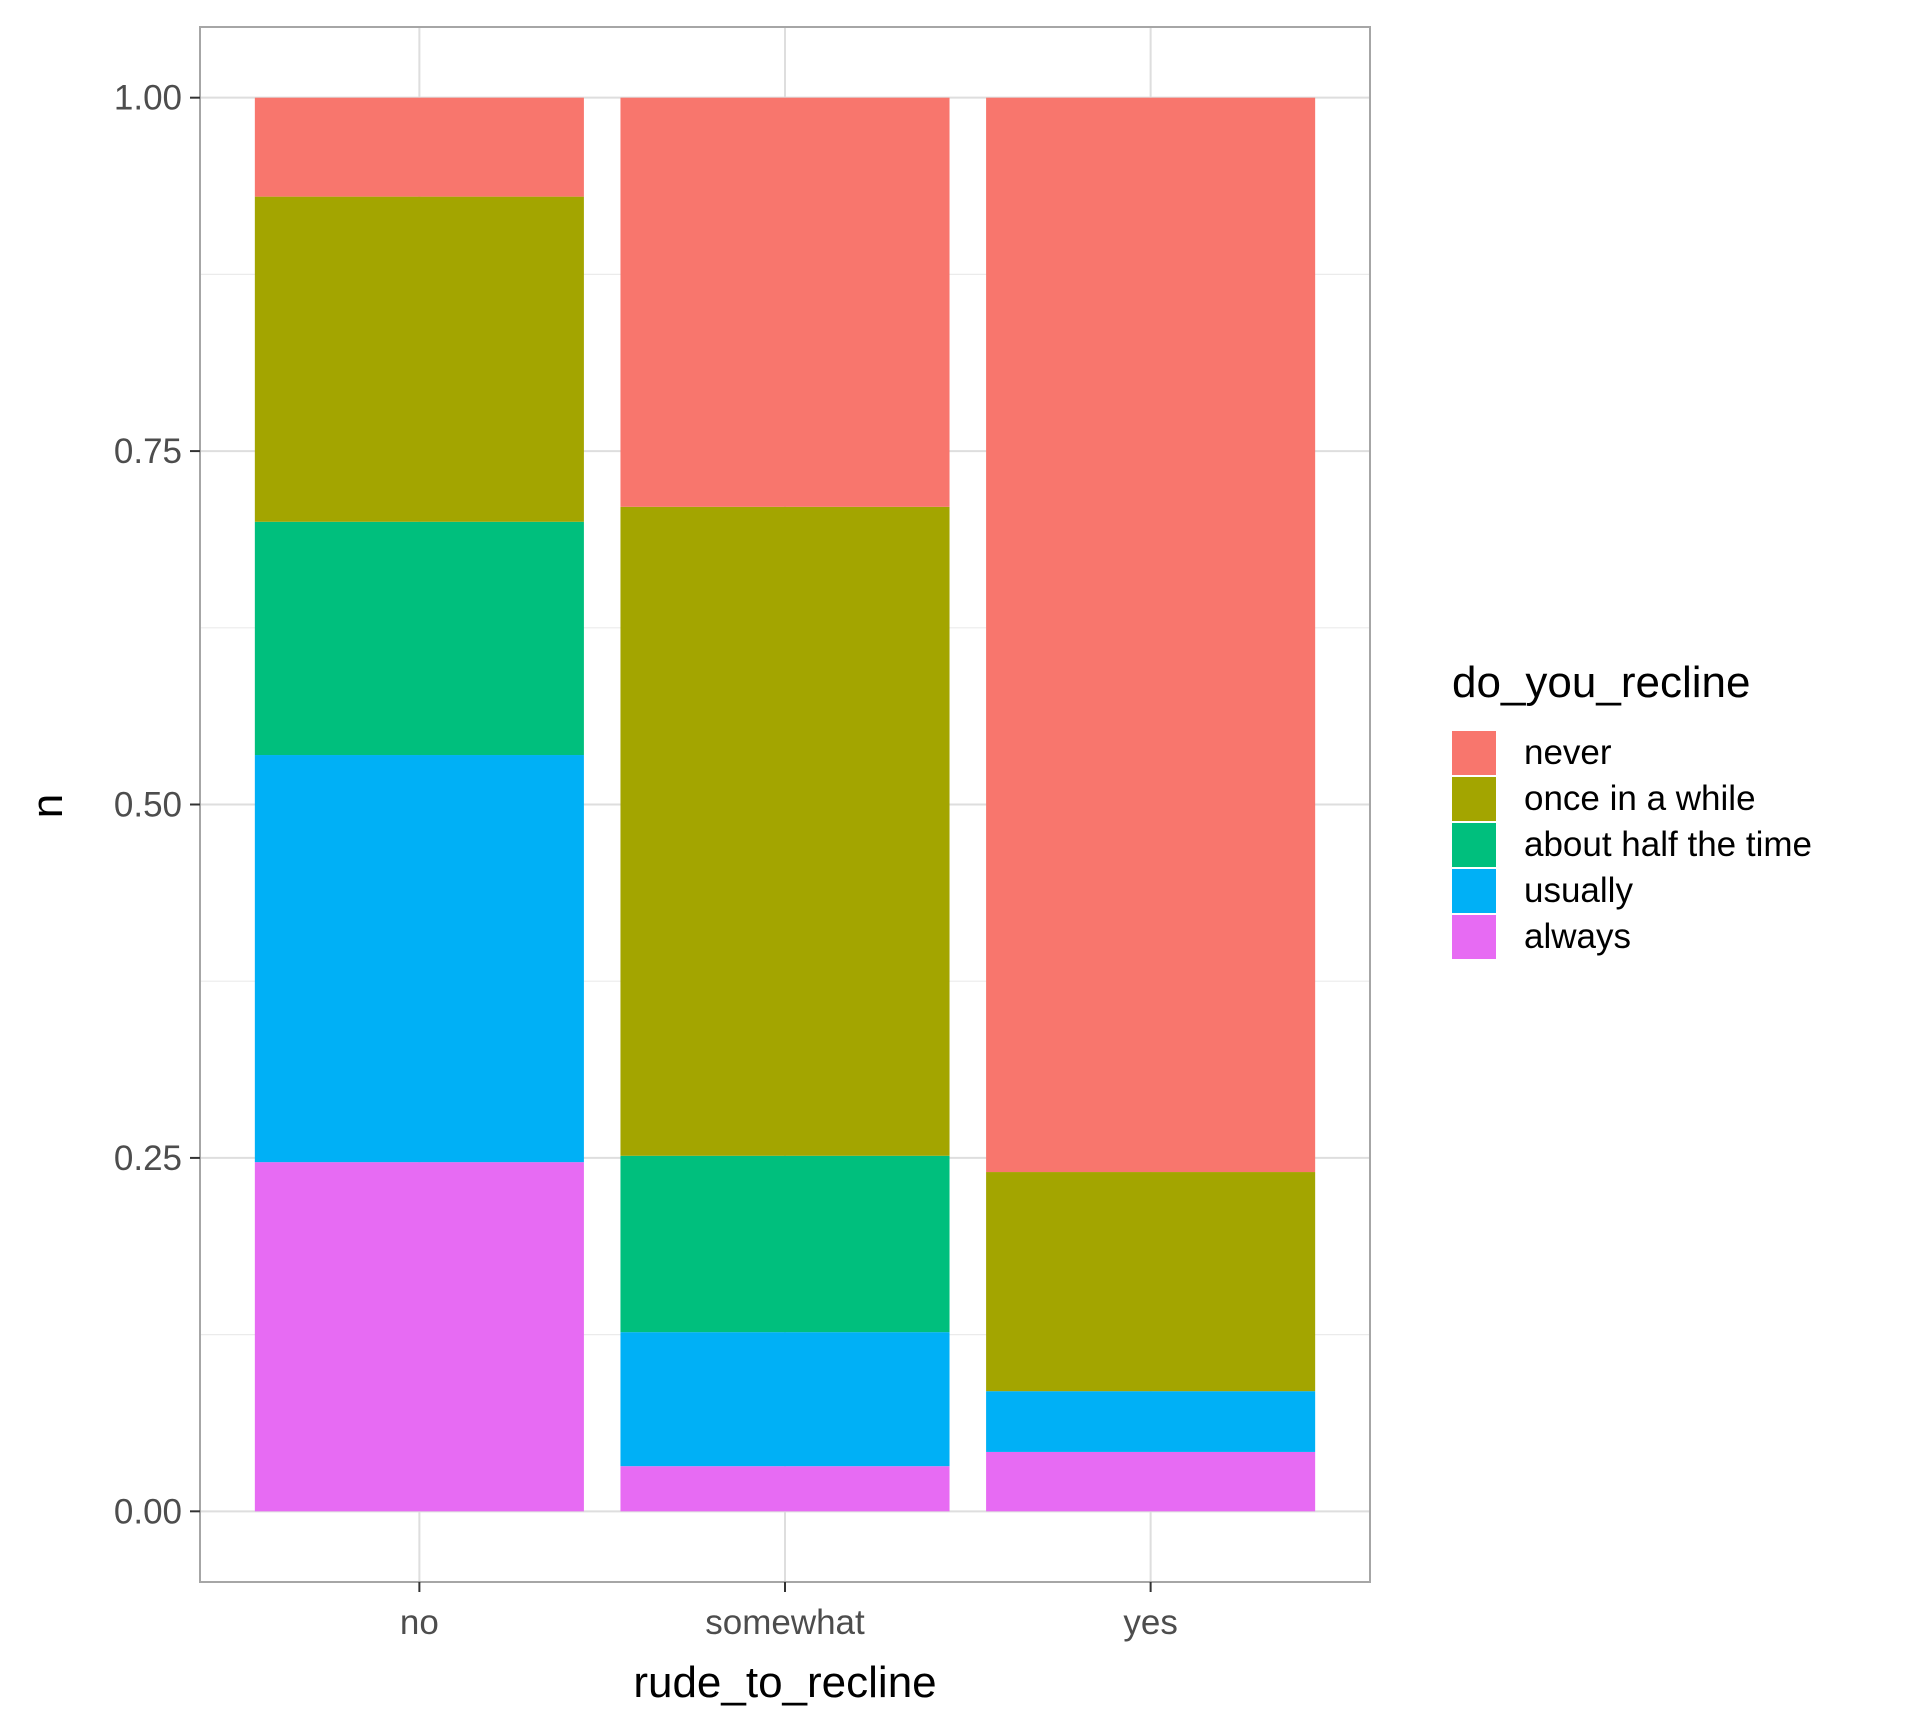 This screenshot has height=1728, width=1920. Describe the element at coordinates (1474, 937) in the screenshot. I see `legend-key-always` at that location.